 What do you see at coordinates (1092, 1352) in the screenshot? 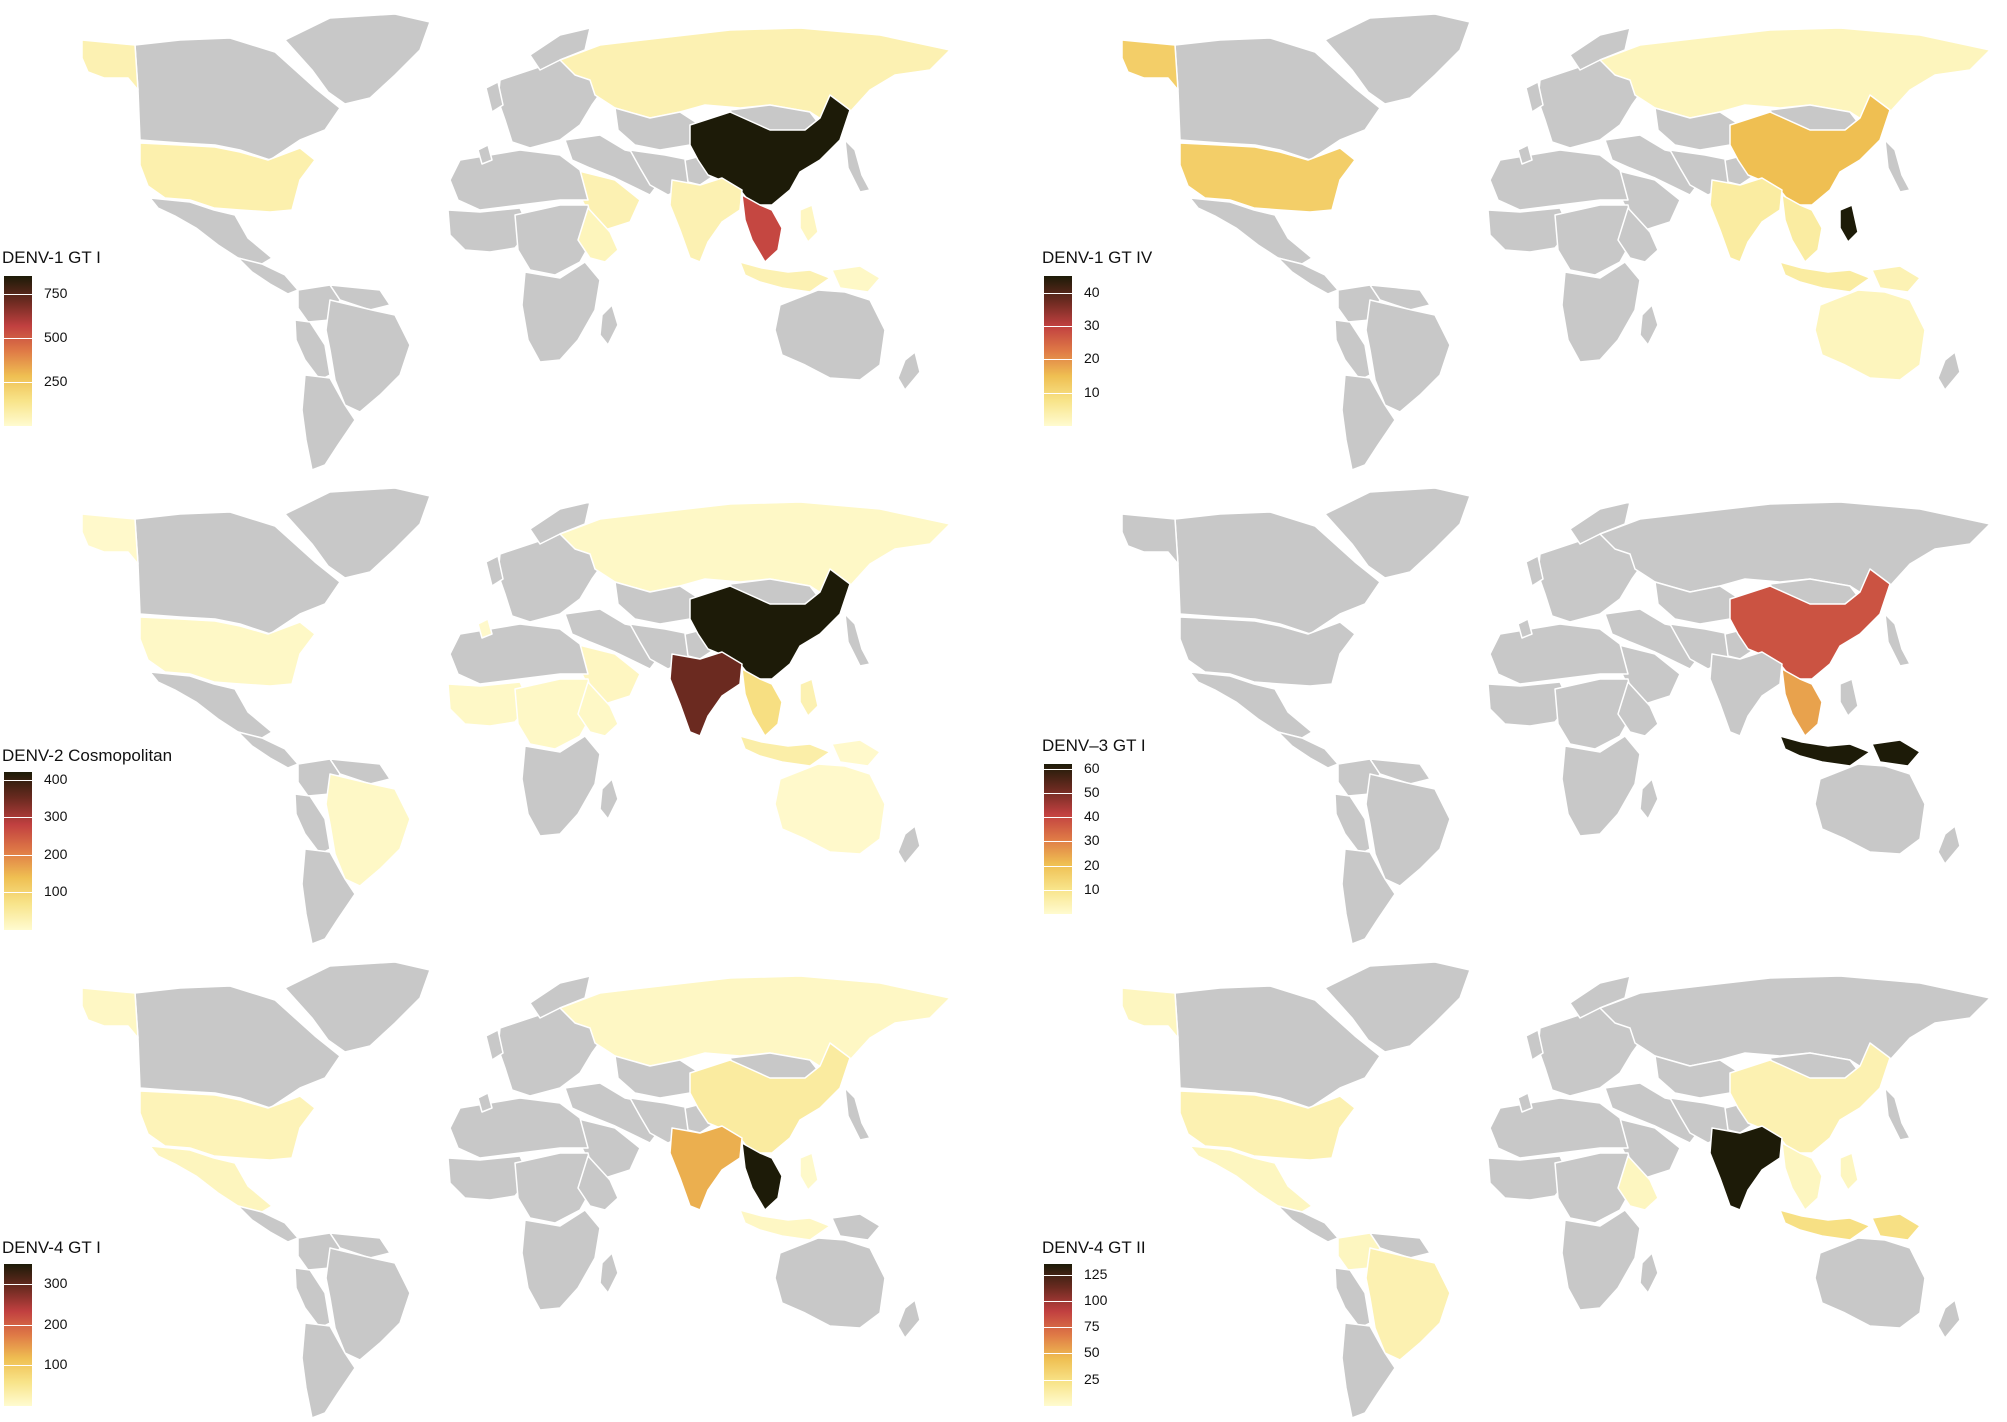
I see `legend-tick-label: 50` at bounding box center [1092, 1352].